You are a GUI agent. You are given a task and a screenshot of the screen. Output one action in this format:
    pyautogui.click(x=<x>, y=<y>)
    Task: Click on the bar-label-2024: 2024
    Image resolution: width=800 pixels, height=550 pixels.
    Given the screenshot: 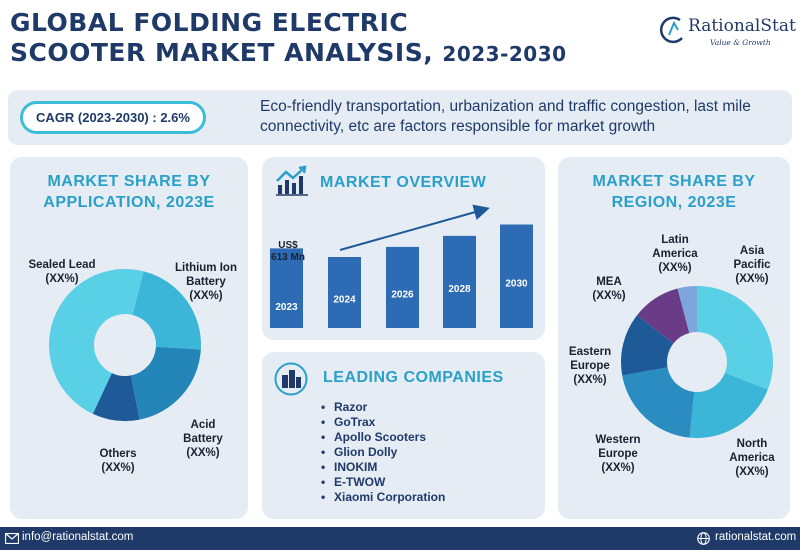 What is the action you would take?
    pyautogui.click(x=344, y=300)
    